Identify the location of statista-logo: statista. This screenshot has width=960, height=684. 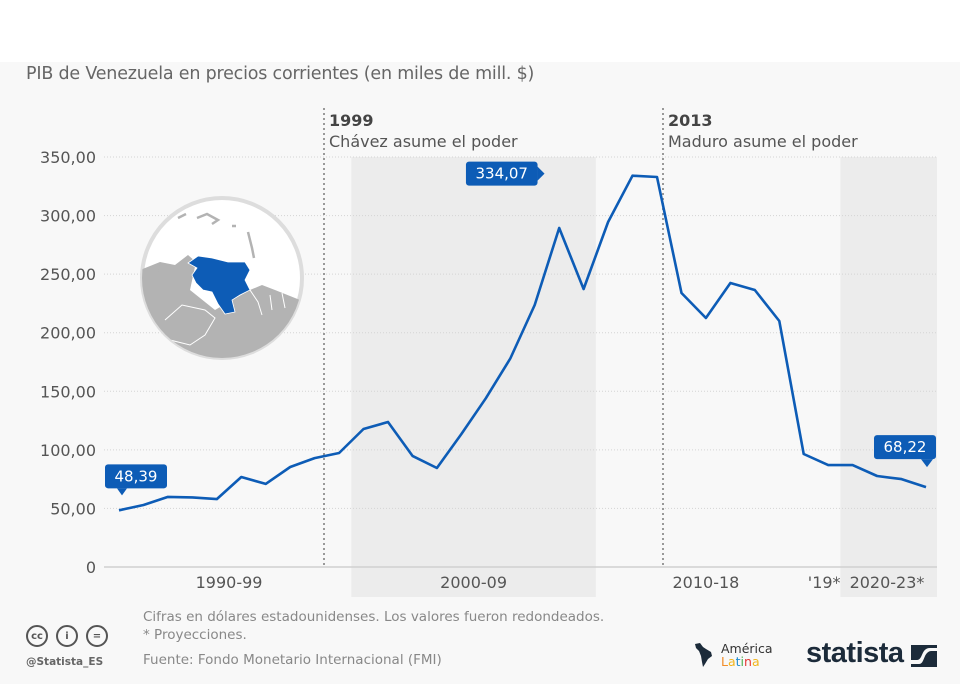
(855, 653).